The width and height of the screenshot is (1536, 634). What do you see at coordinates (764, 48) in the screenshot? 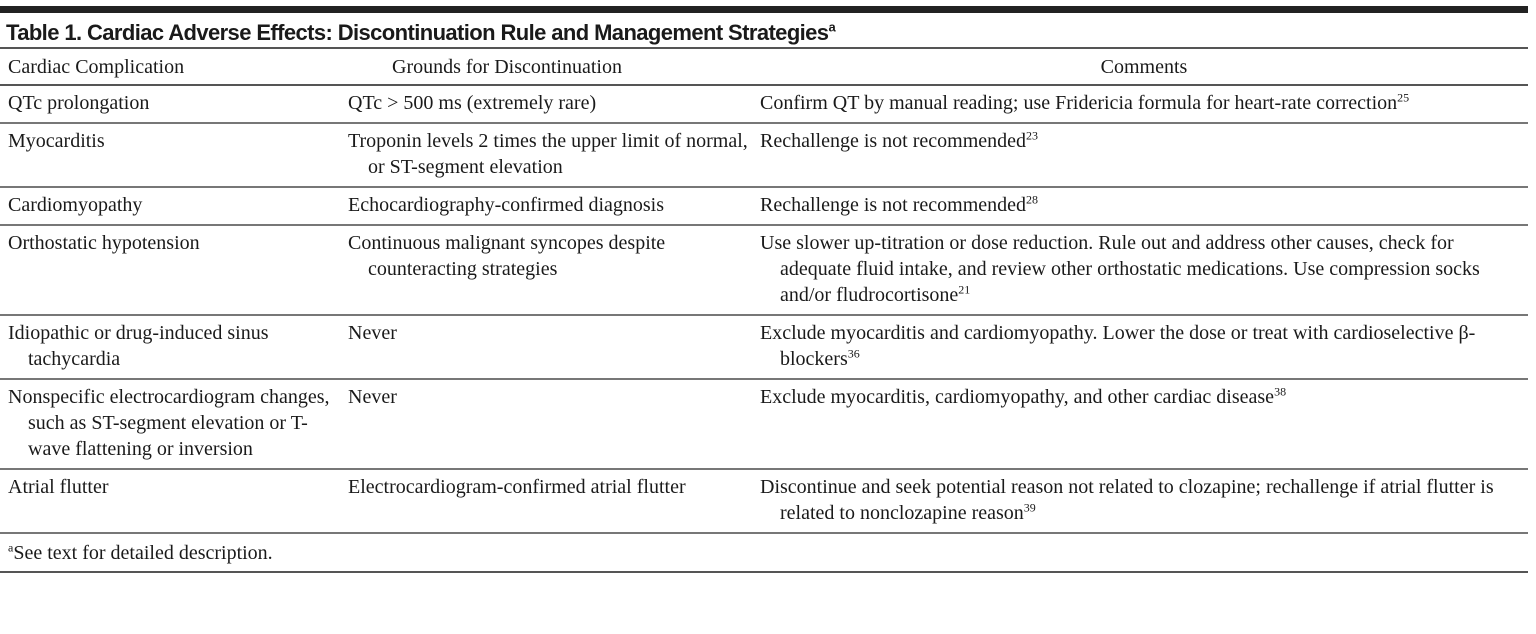
I see `title-rule` at bounding box center [764, 48].